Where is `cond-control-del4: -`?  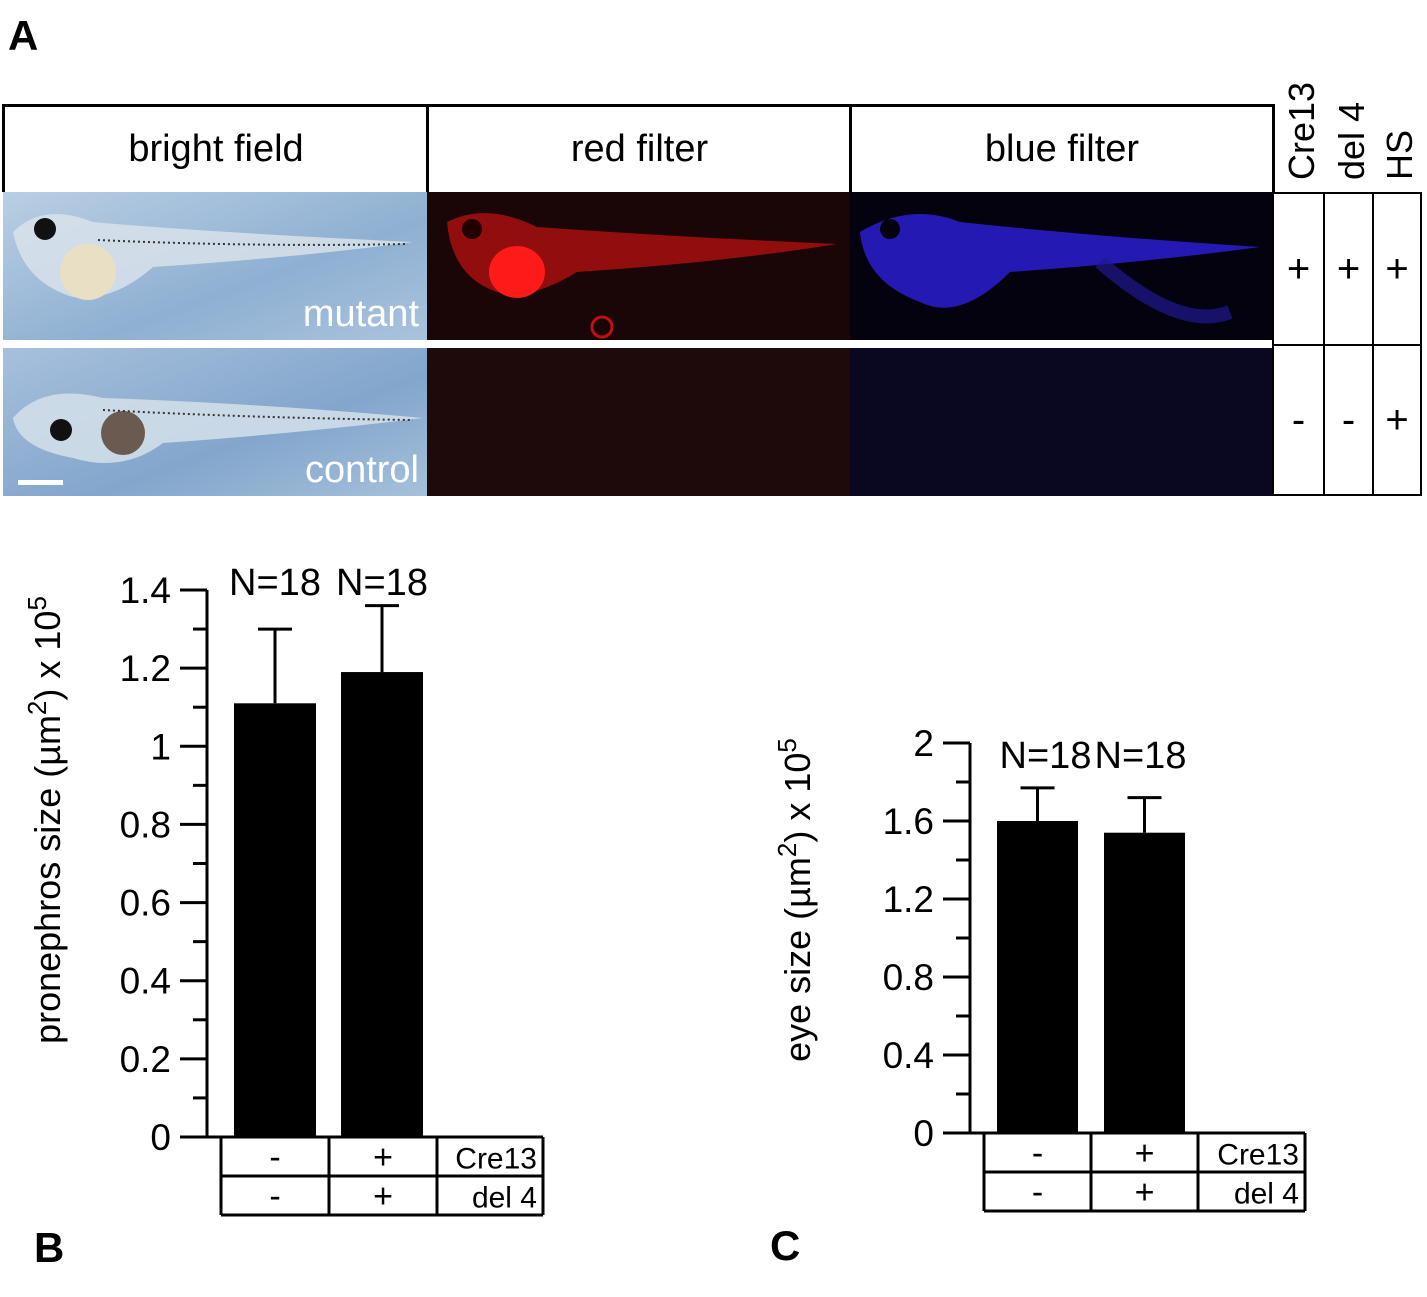
cond-control-del4: - is located at coordinates (1348, 420).